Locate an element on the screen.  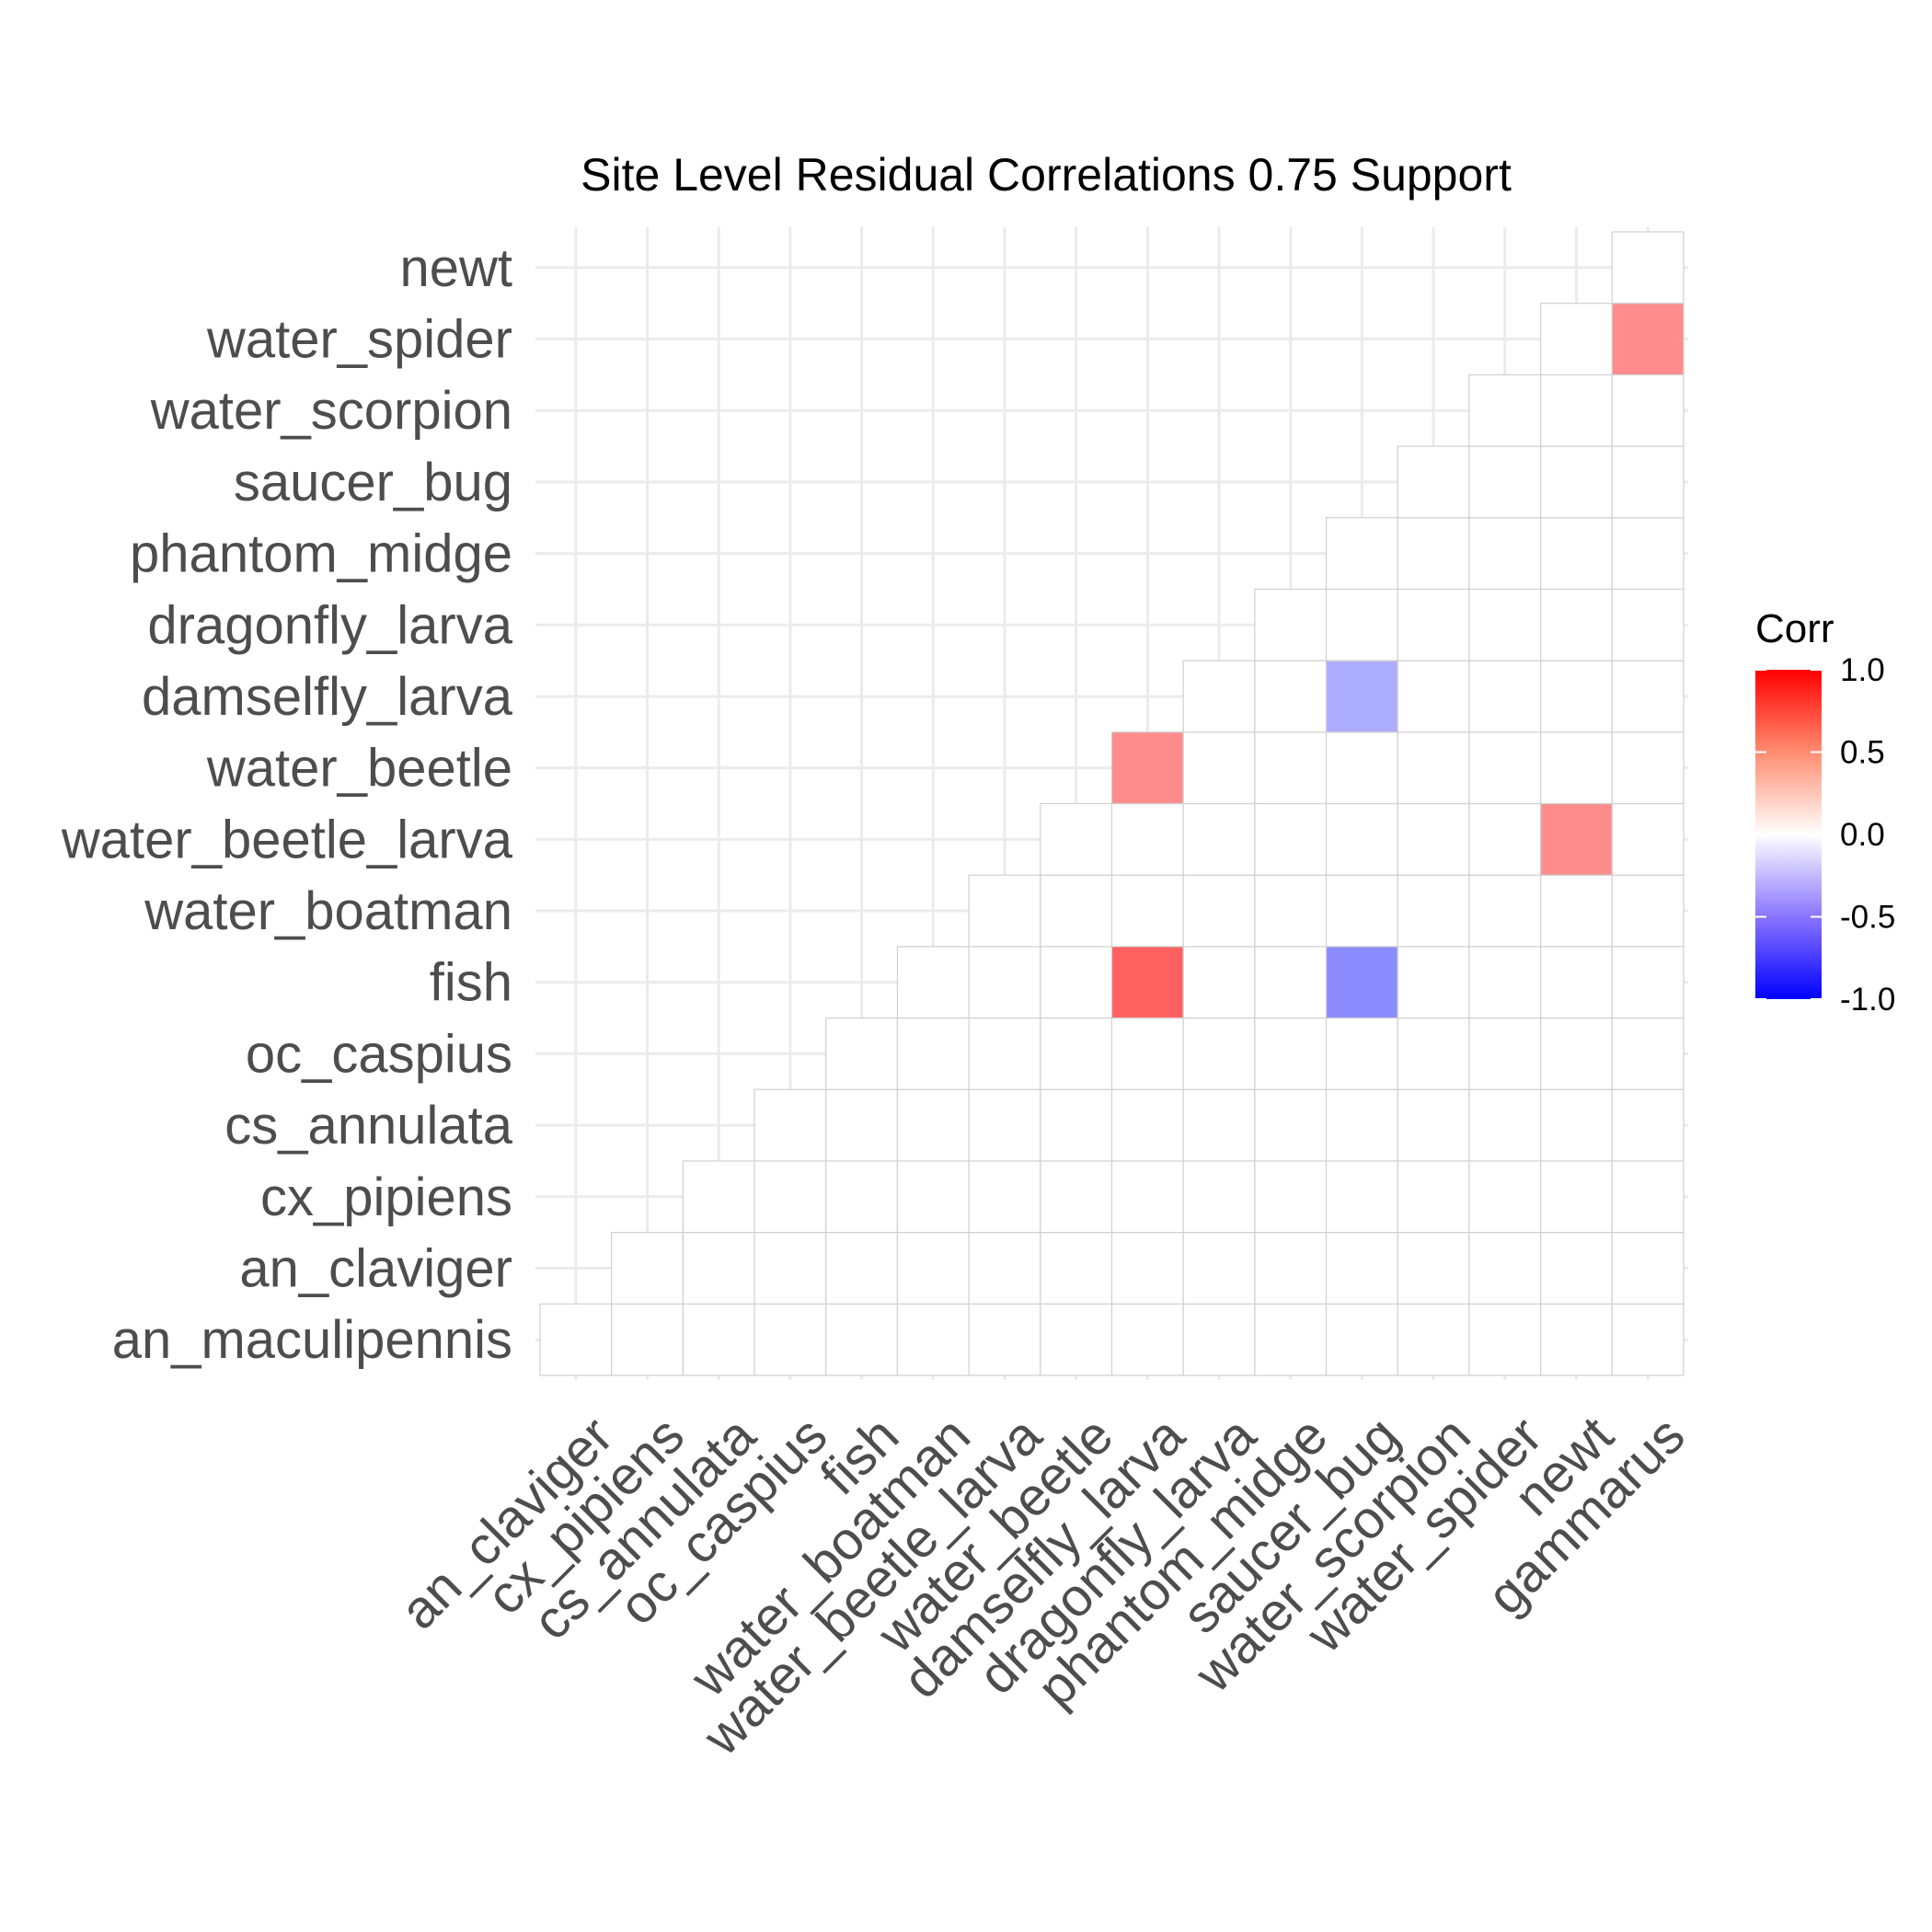
legend-tick-label: -0.5 is located at coordinates (1867, 918).